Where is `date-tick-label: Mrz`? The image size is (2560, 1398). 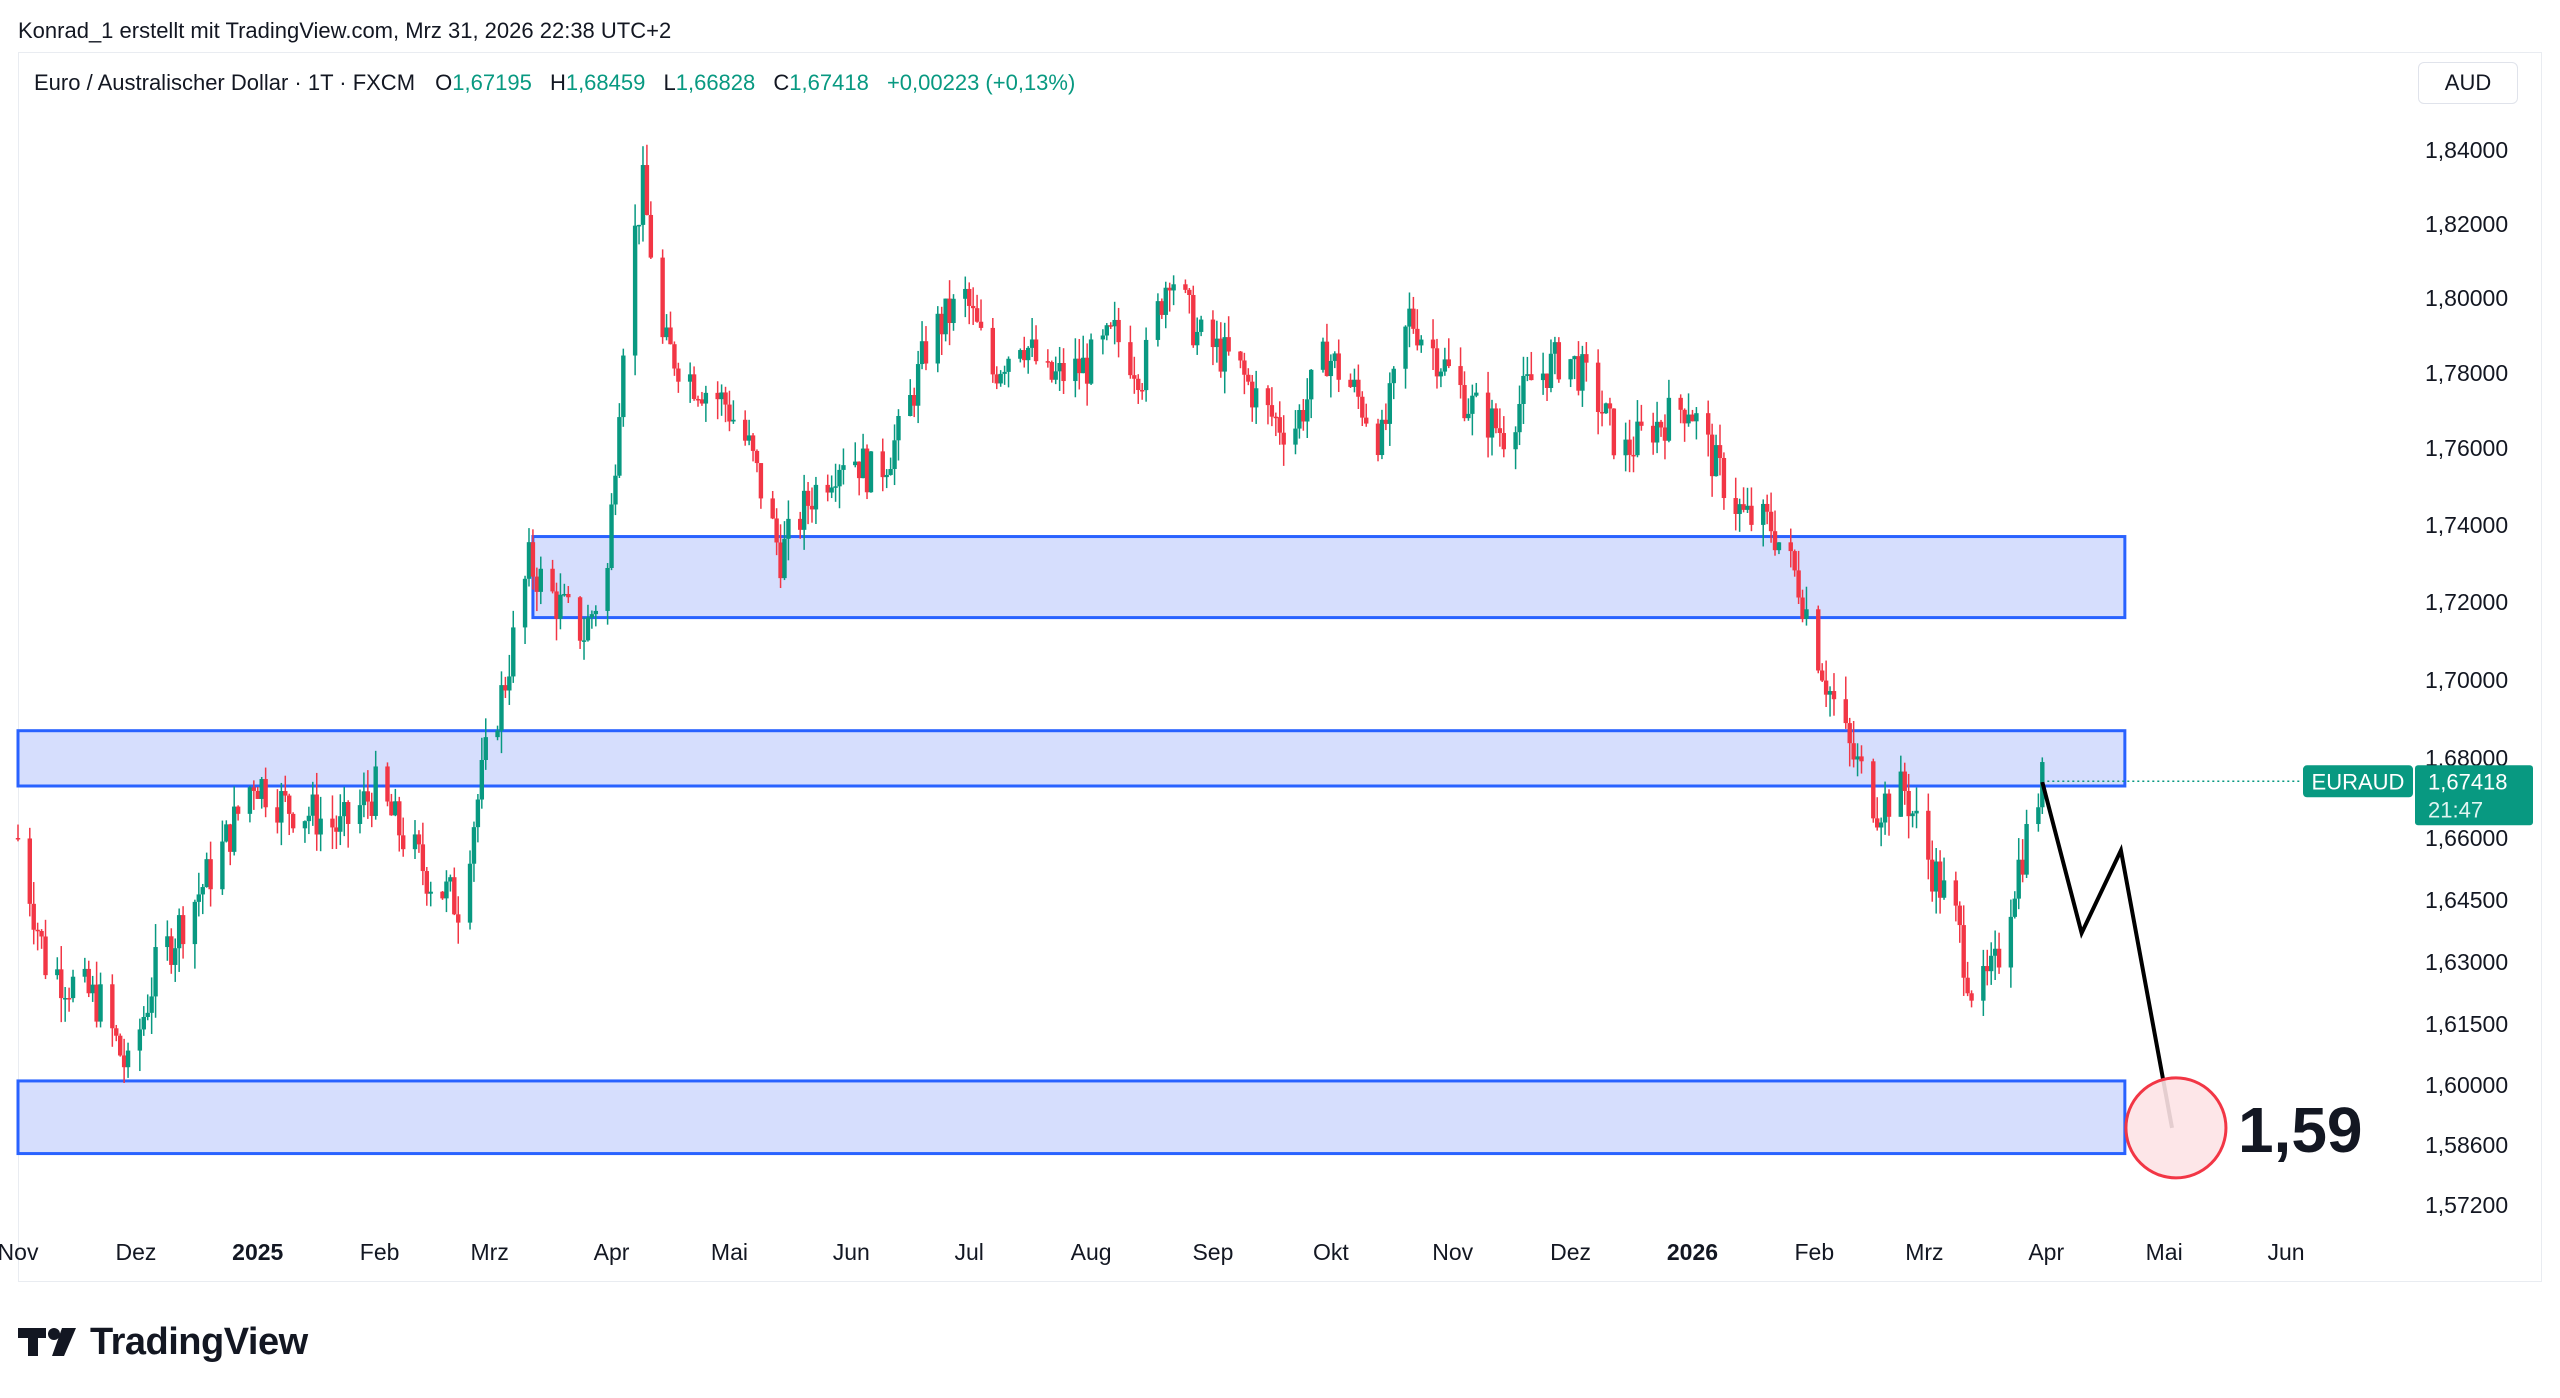
date-tick-label: Mrz is located at coordinates (1924, 1252).